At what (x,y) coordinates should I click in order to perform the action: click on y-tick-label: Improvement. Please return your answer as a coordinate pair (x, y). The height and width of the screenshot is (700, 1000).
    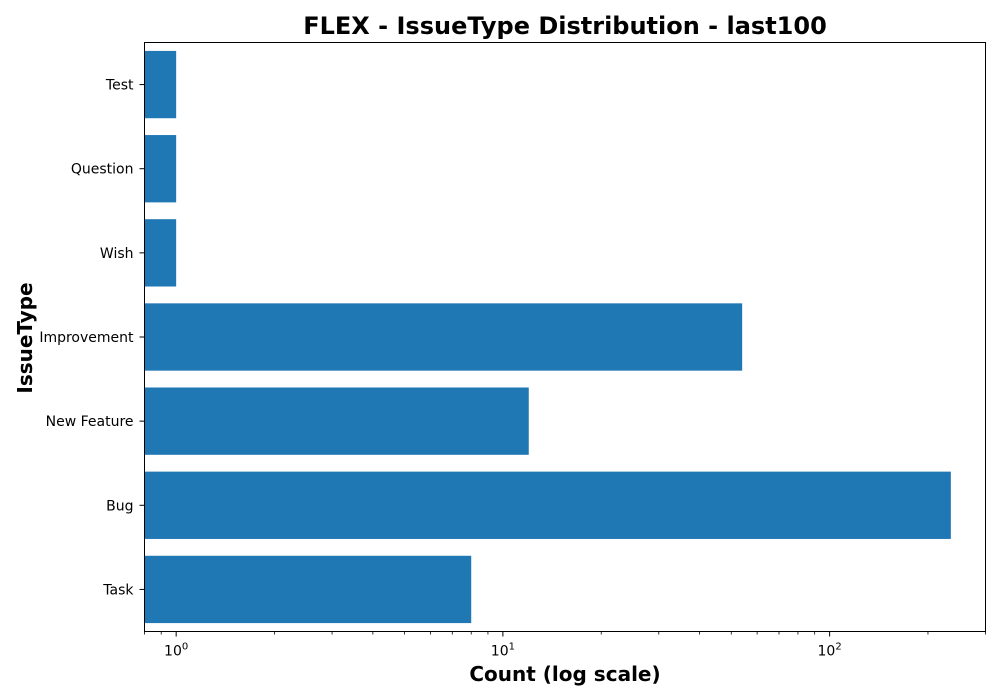
    Looking at the image, I should click on (86, 338).